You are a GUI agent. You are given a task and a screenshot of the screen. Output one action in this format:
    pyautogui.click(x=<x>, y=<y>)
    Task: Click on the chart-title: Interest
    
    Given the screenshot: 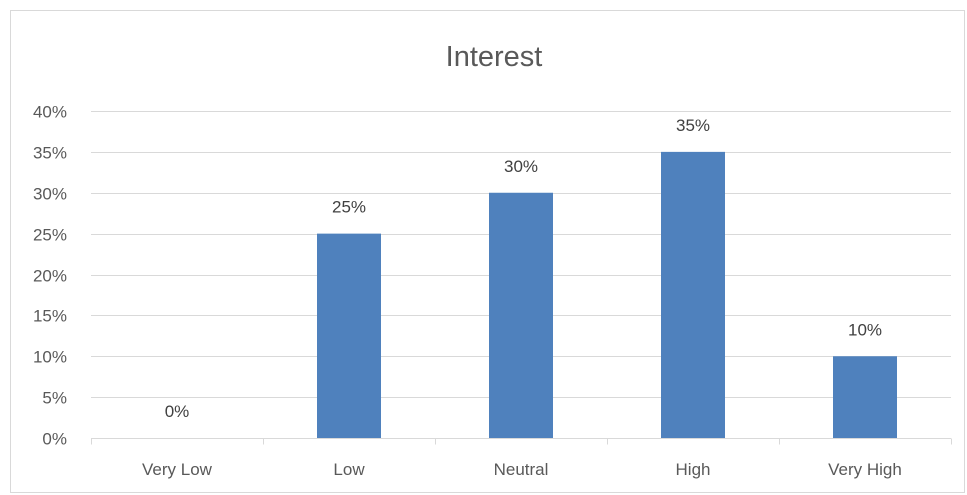 What is the action you would take?
    pyautogui.click(x=494, y=57)
    